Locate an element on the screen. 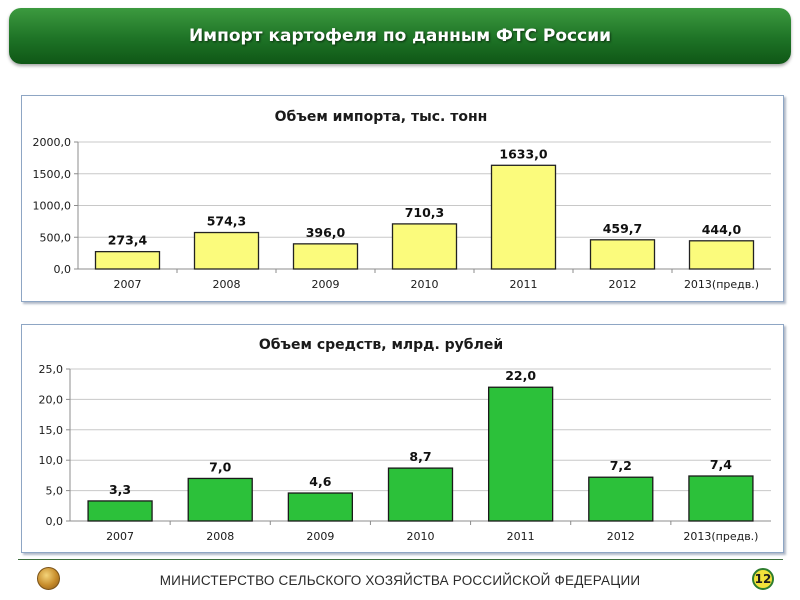 The image size is (800, 600). import-volume-value-label: 710,3 is located at coordinates (425, 212).